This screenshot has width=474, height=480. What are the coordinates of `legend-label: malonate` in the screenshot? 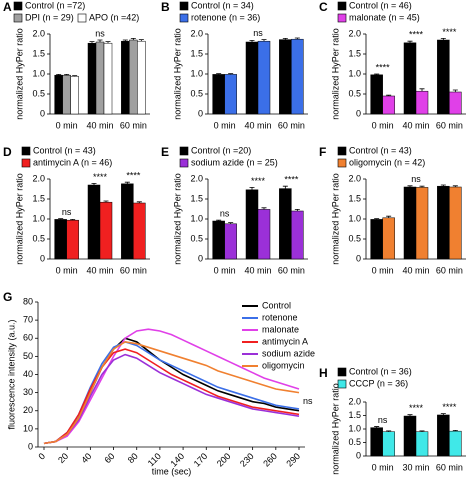 It's located at (280, 329).